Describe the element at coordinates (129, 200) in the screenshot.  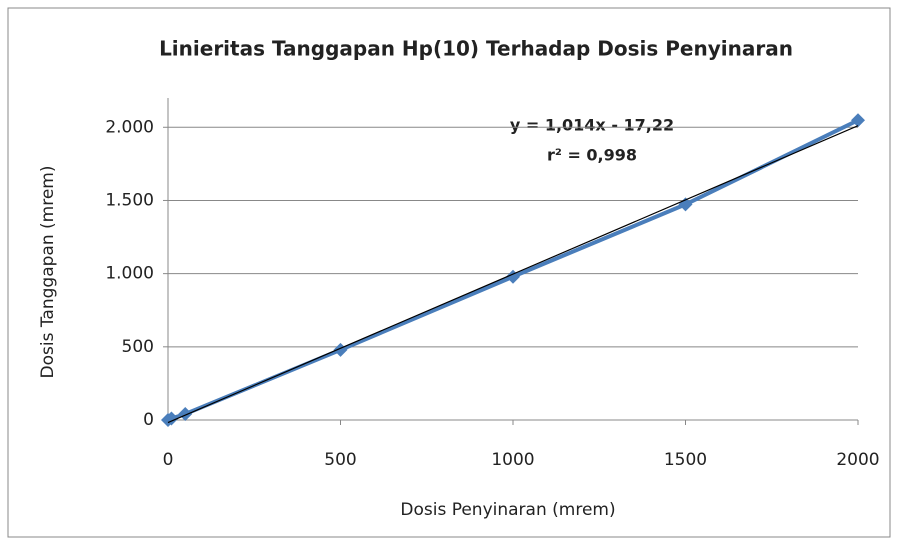
I see `y-tick-label: 1.500` at that location.